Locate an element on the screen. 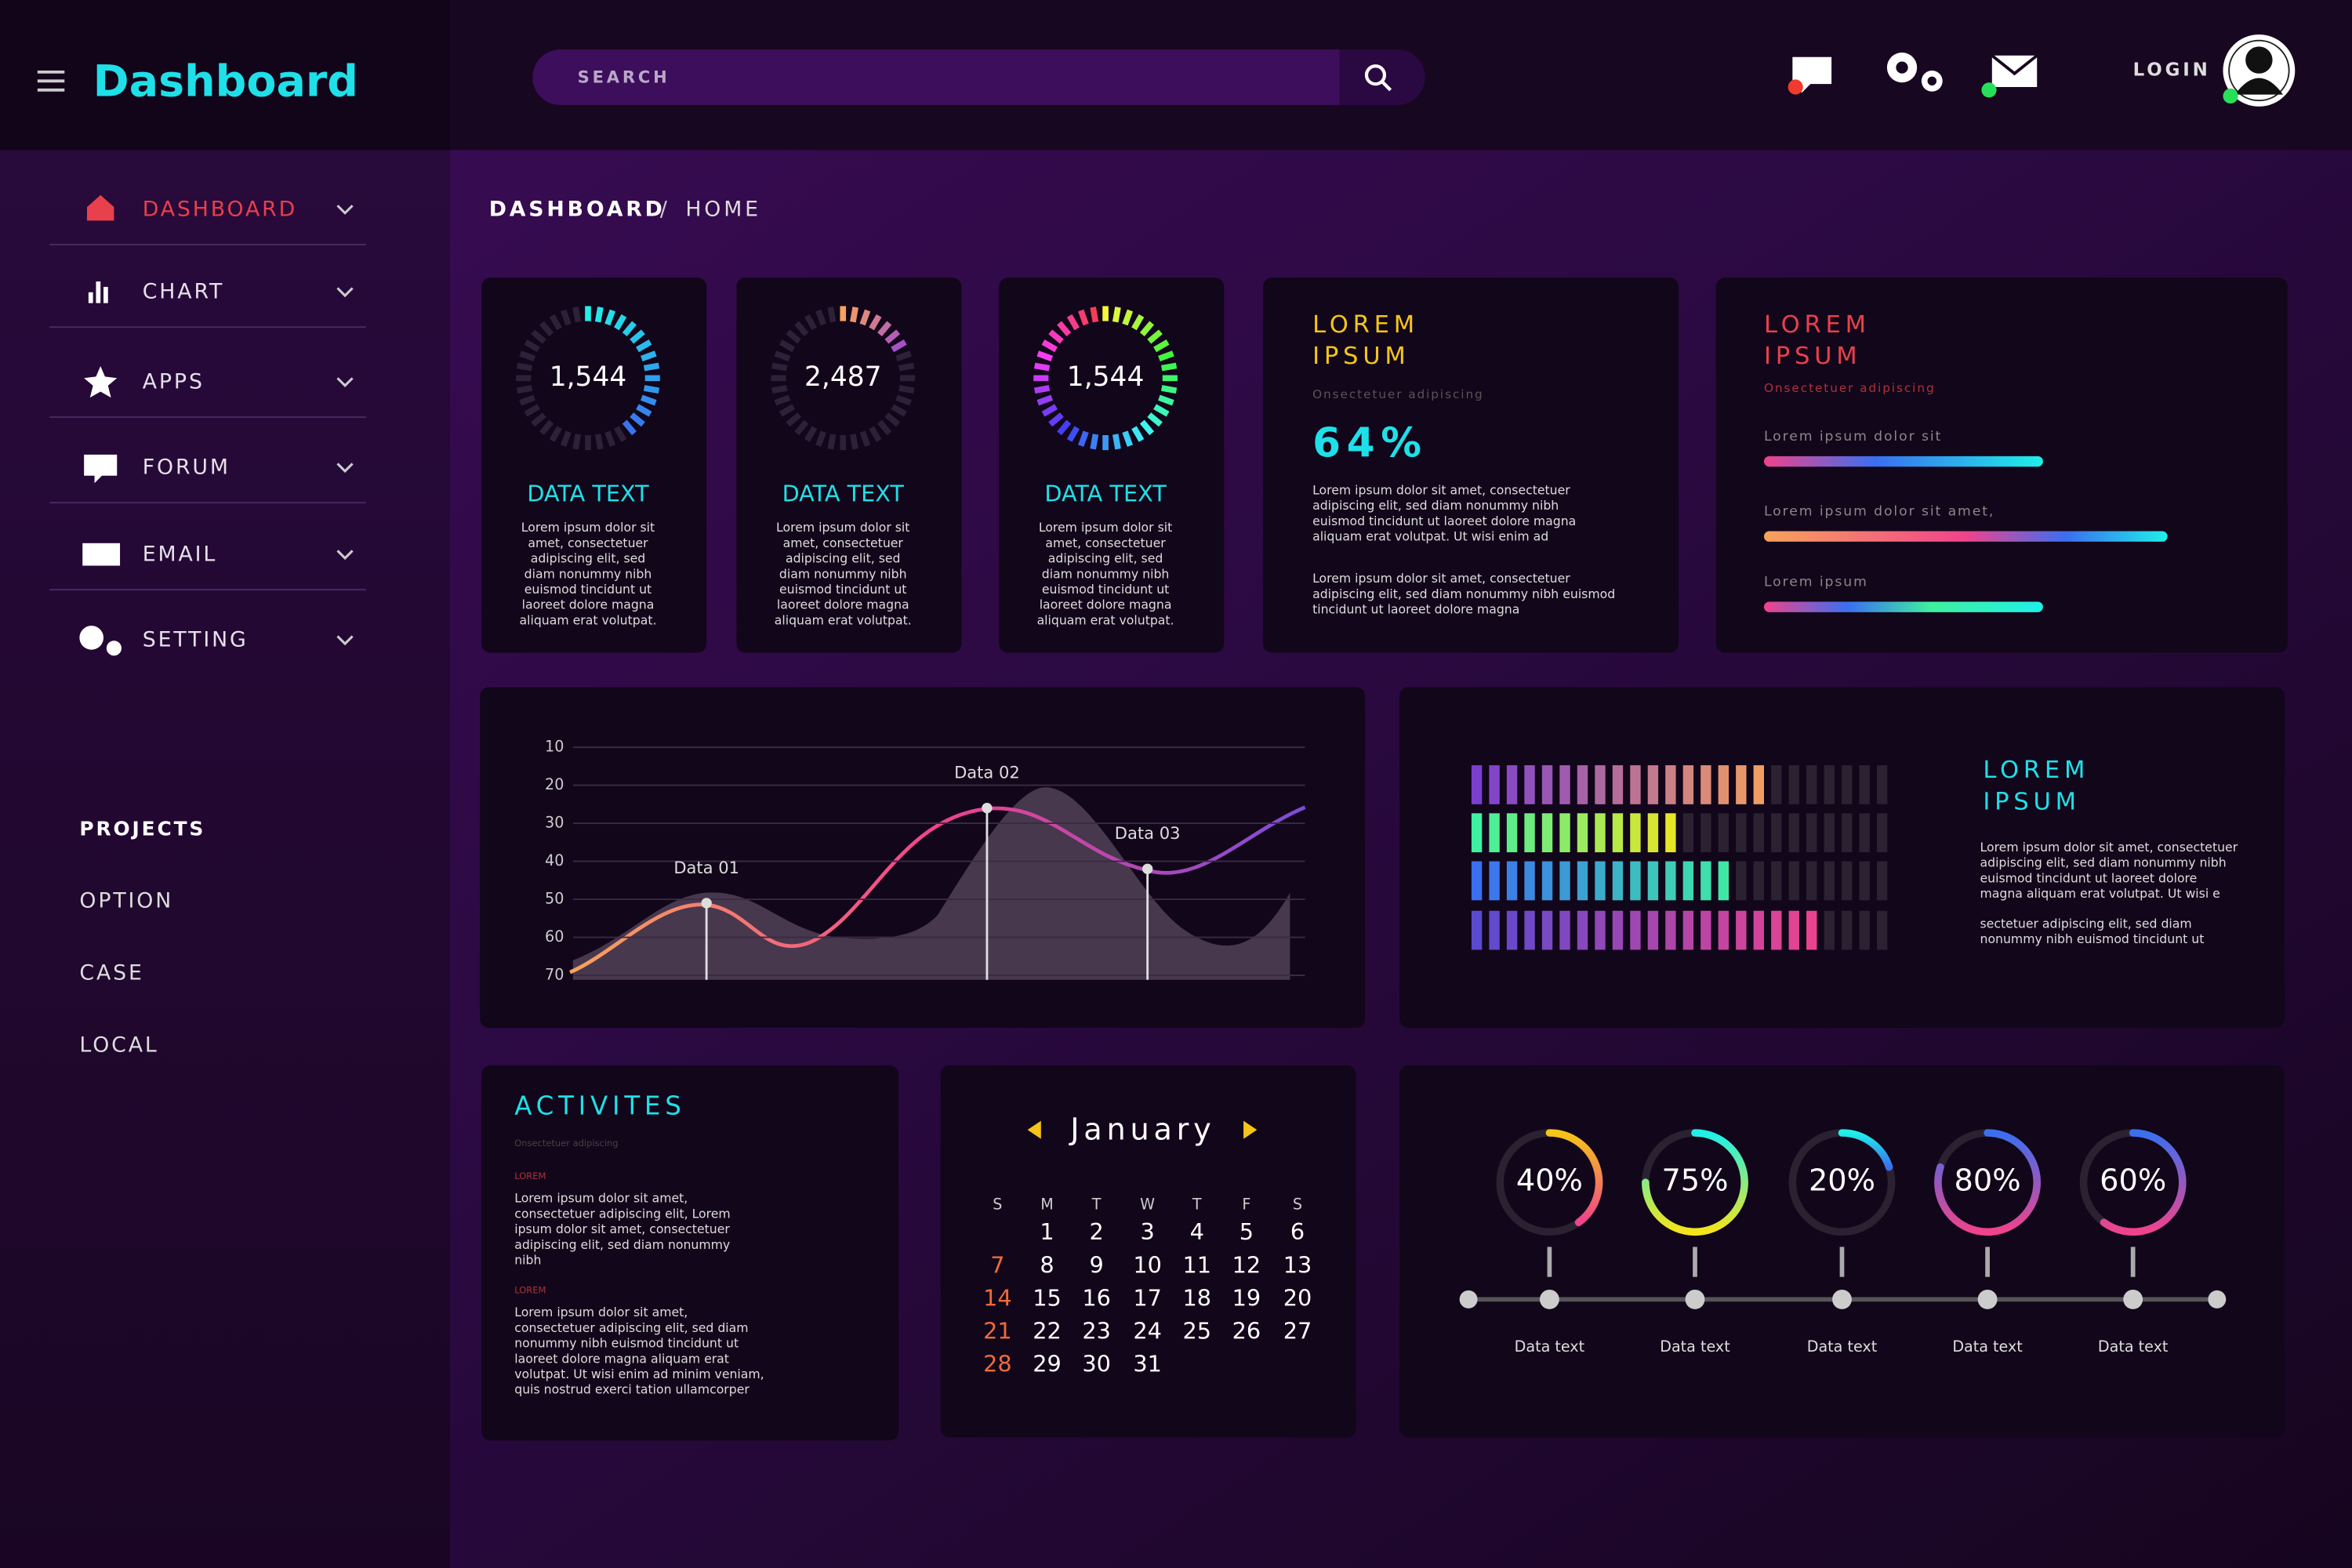 Image resolution: width=2352 pixels, height=1568 pixels. day: 4 is located at coordinates (1197, 1231).